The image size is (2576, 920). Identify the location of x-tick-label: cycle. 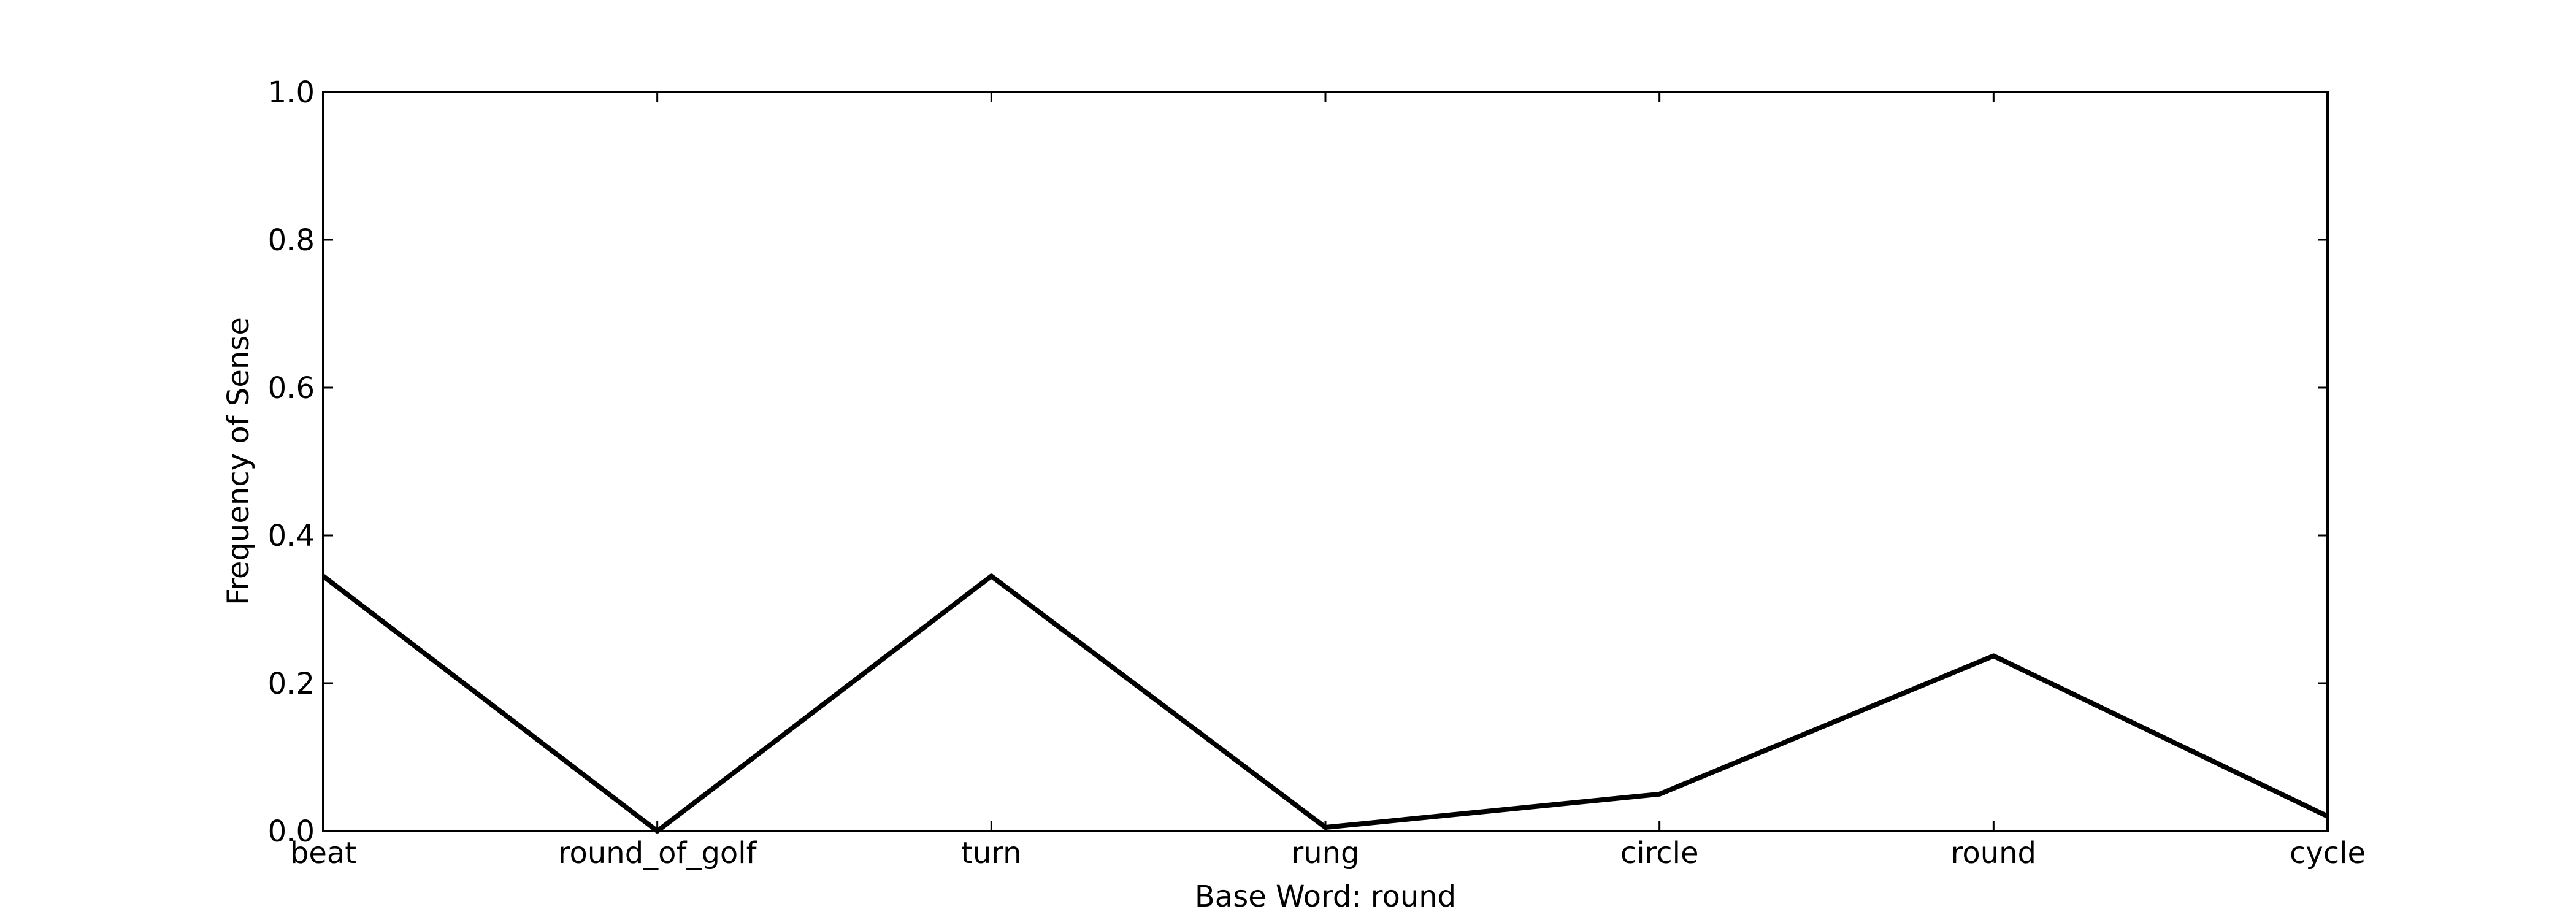
(2328, 853).